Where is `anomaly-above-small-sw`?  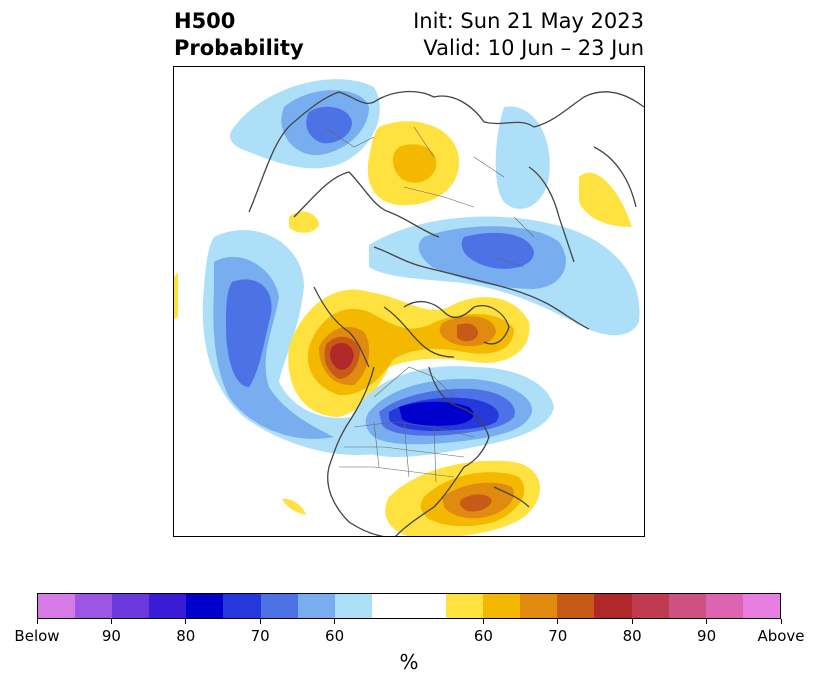 anomaly-above-small-sw is located at coordinates (294, 506).